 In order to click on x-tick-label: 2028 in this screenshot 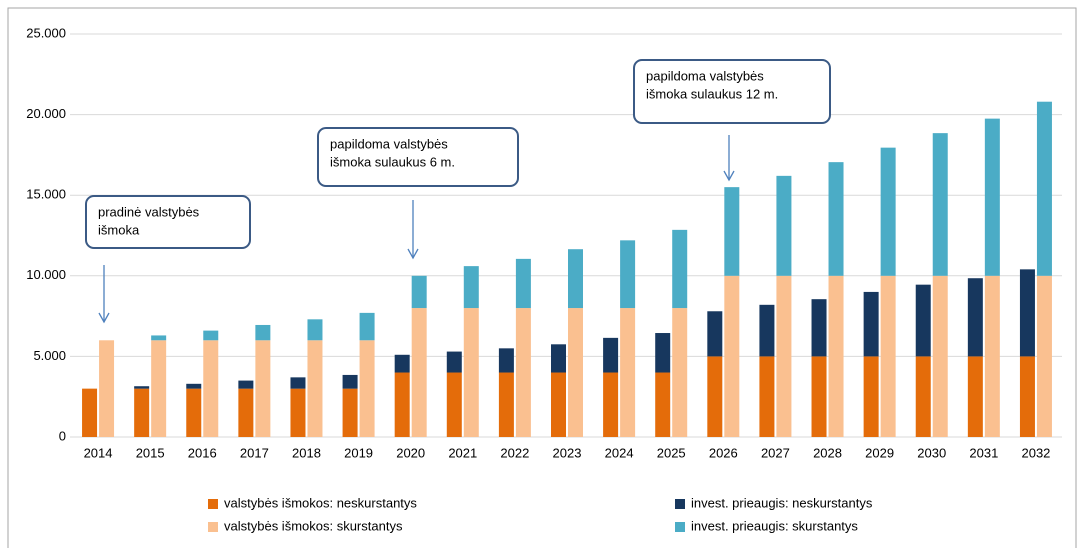, I will do `click(827, 452)`.